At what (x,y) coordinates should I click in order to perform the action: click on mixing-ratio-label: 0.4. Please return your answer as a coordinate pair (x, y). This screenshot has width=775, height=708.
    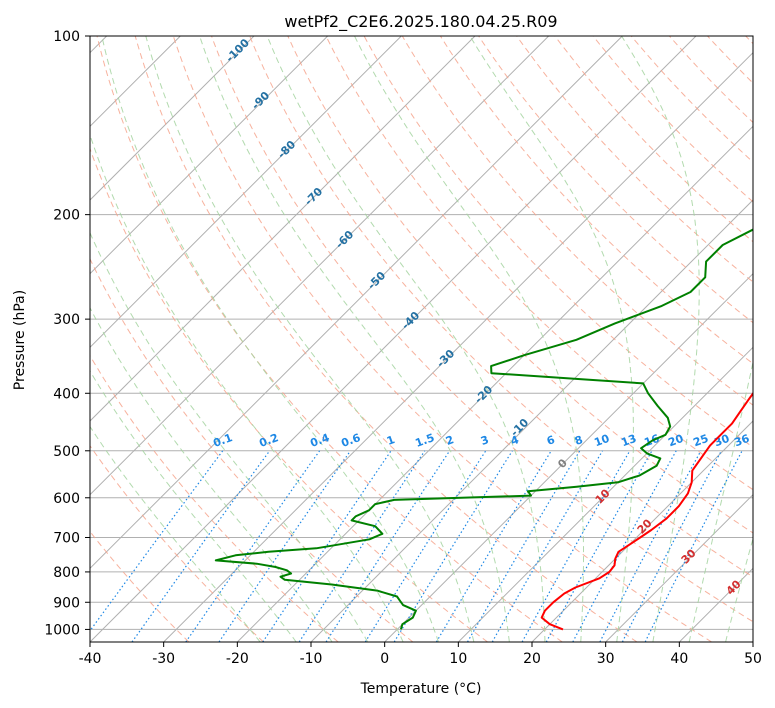
    Looking at the image, I should click on (319, 440).